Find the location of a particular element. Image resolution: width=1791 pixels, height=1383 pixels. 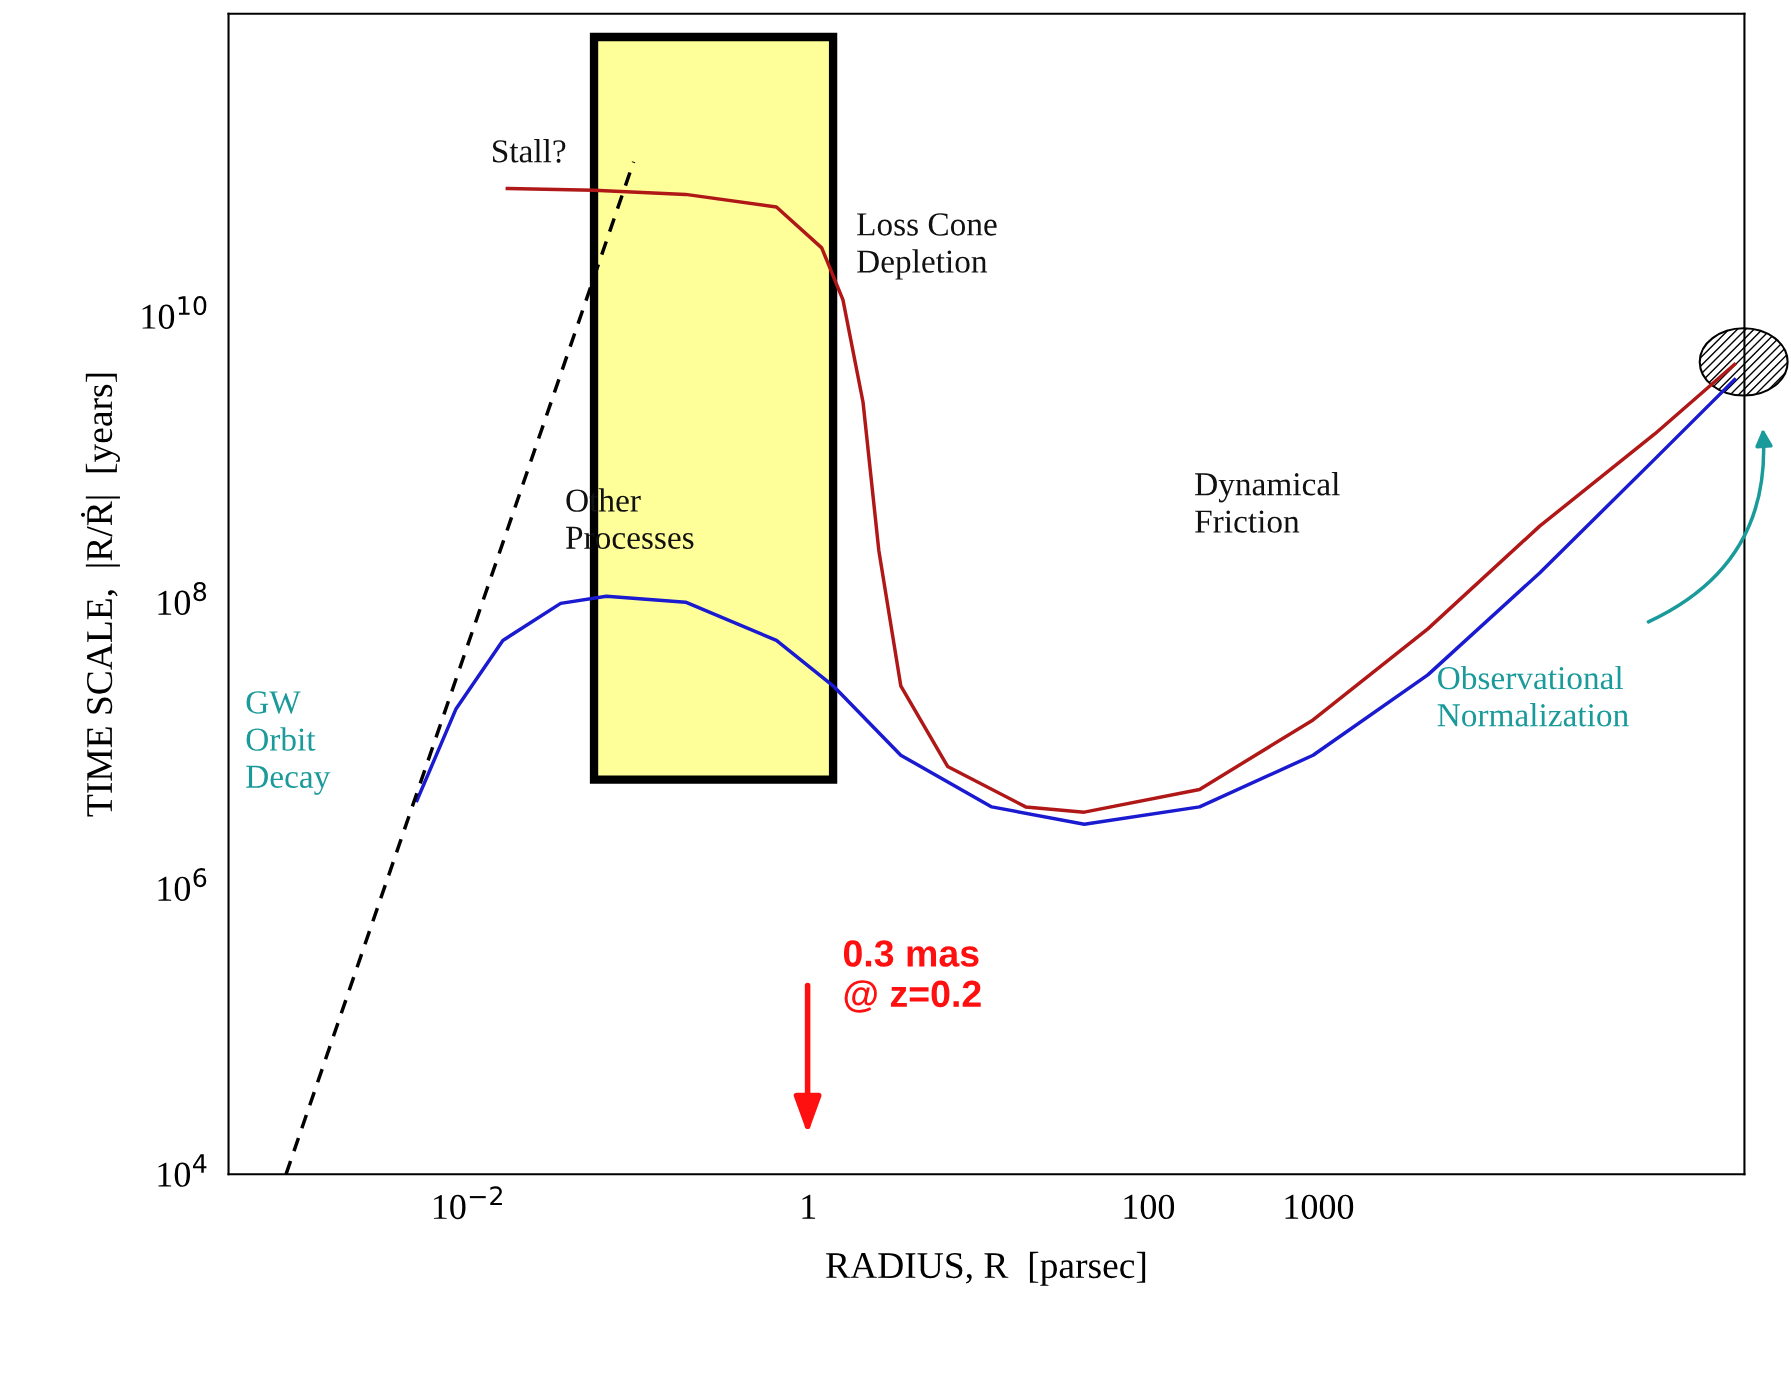

annotation: GW Orbit Decay is located at coordinates (288, 743).